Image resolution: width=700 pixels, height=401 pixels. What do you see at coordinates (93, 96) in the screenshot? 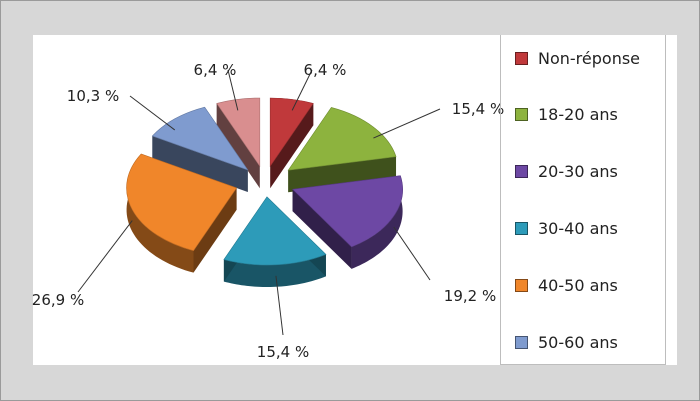
I see `data-label: 10,3 %` at bounding box center [93, 96].